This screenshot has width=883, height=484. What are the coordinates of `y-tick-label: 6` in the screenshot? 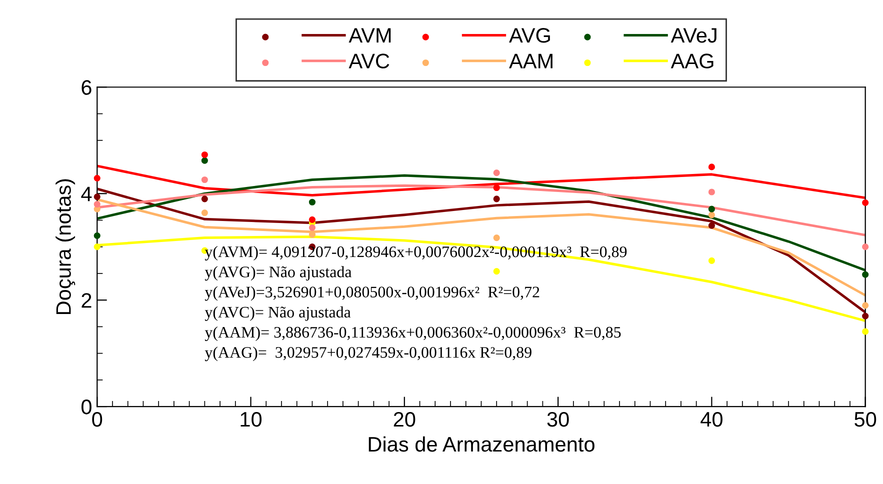 It's located at (87, 87).